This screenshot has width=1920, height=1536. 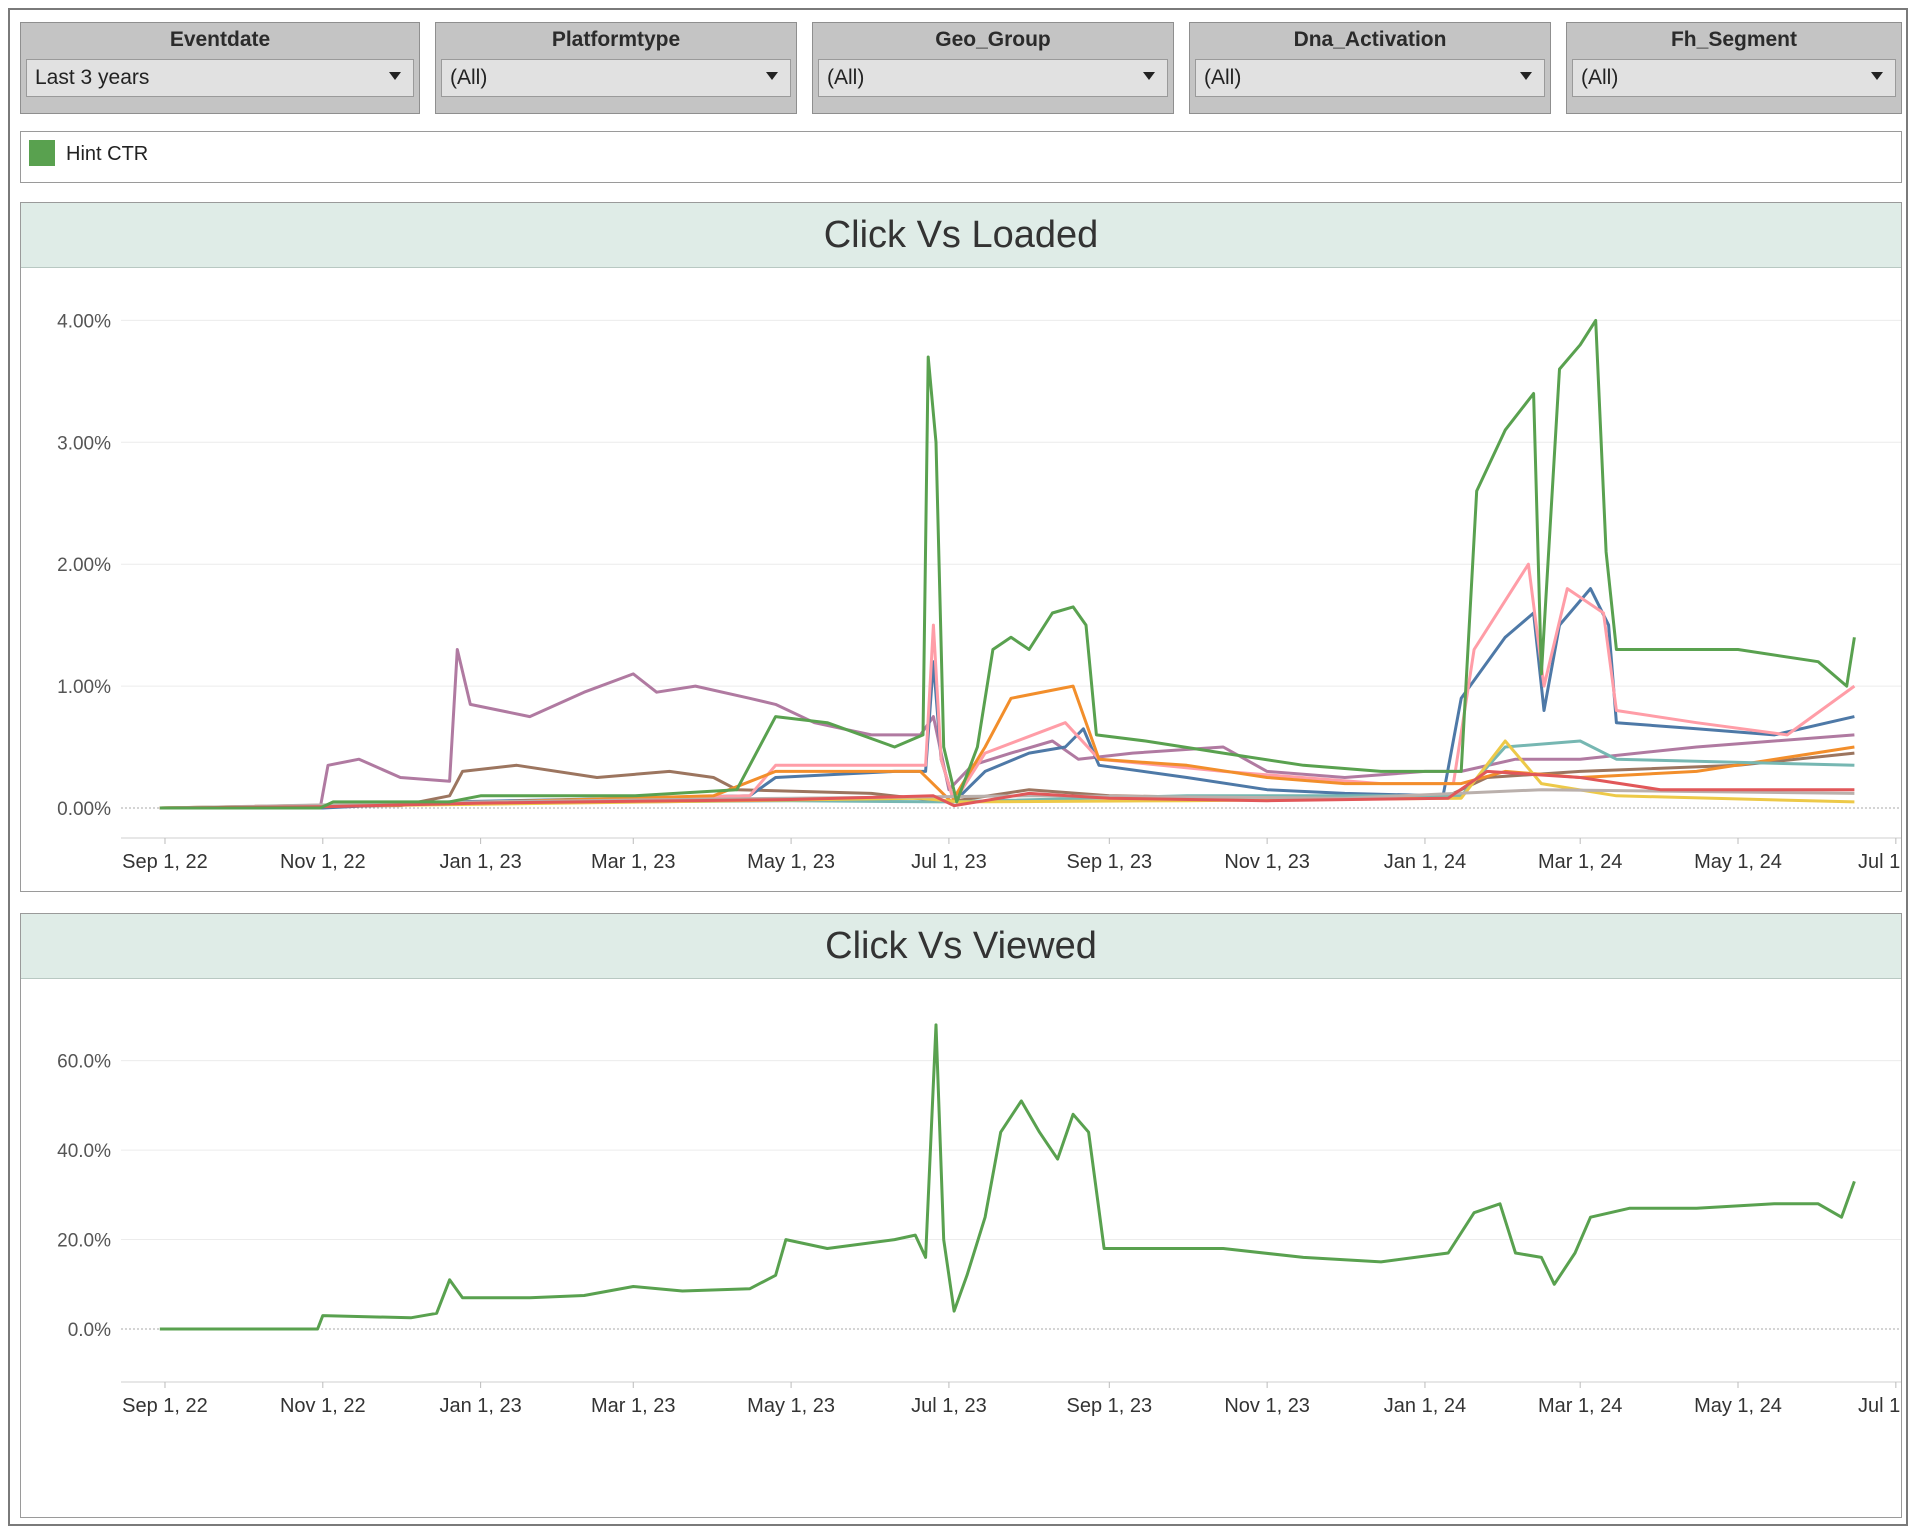 What do you see at coordinates (961, 946) in the screenshot?
I see `panel-title: Click Vs Viewed` at bounding box center [961, 946].